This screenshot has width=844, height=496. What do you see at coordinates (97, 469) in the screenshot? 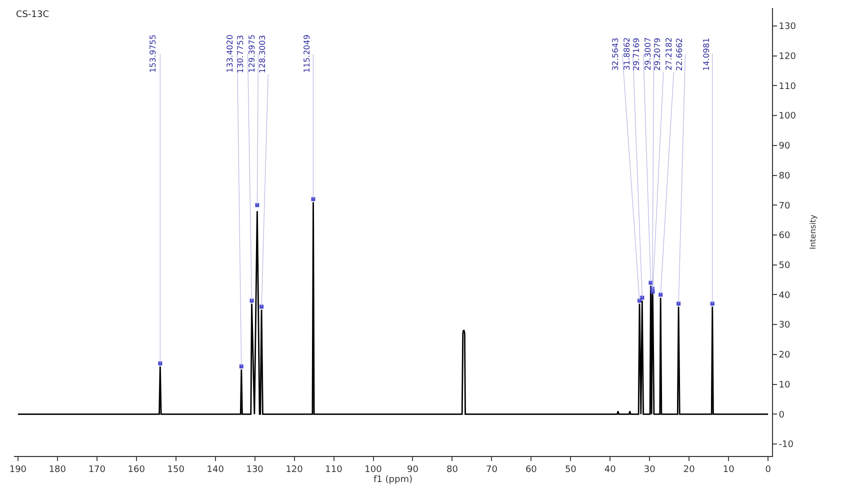
I see `x-tick-label: 170` at bounding box center [97, 469].